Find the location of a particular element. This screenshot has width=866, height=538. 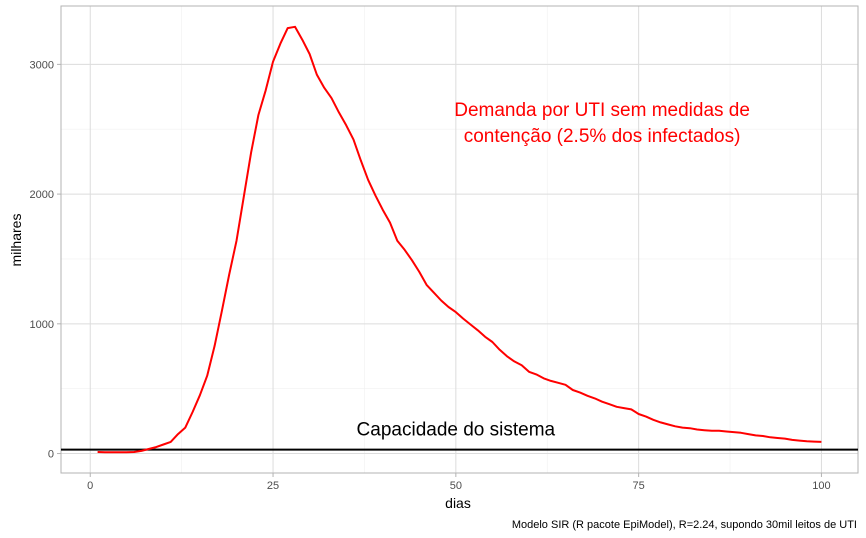

y-tick-label: 0 is located at coordinates (51, 455).